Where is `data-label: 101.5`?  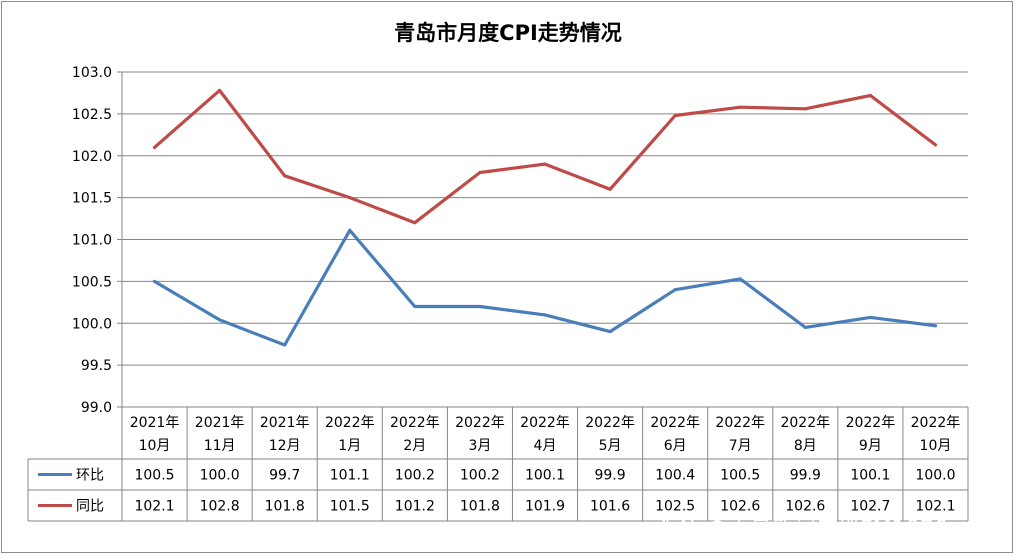
data-label: 101.5 is located at coordinates (350, 507).